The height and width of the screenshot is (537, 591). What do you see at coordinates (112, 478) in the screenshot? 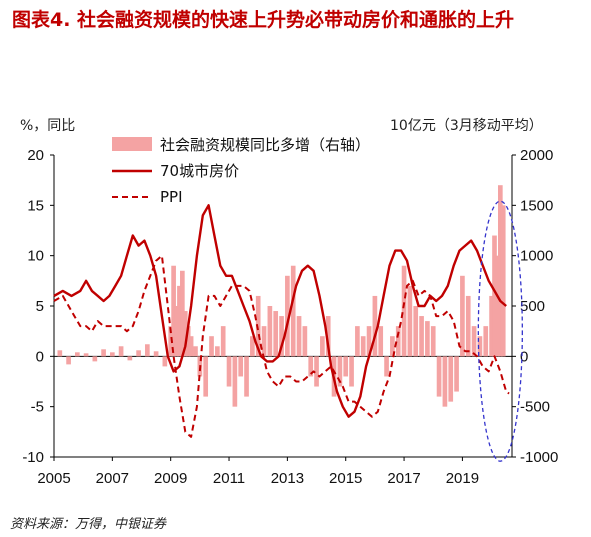
I see `x-tick-label: 2007` at bounding box center [112, 478].